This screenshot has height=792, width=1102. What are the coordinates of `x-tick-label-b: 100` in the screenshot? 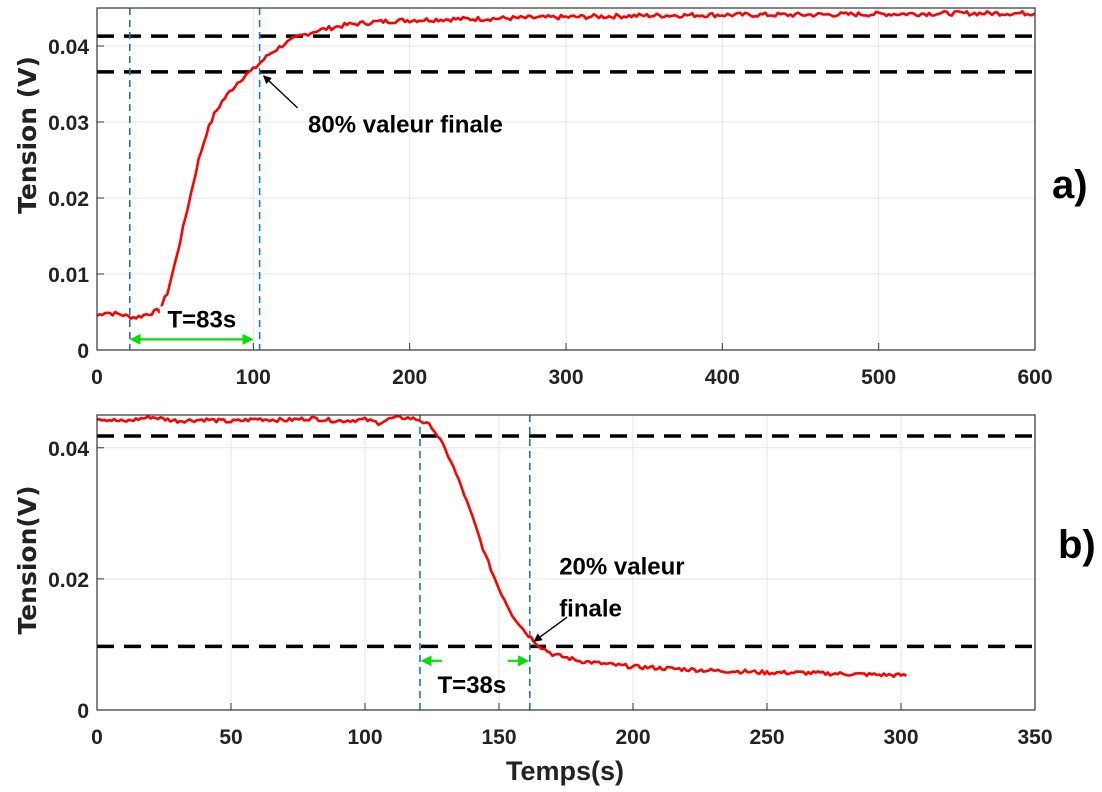 It's located at (364, 737).